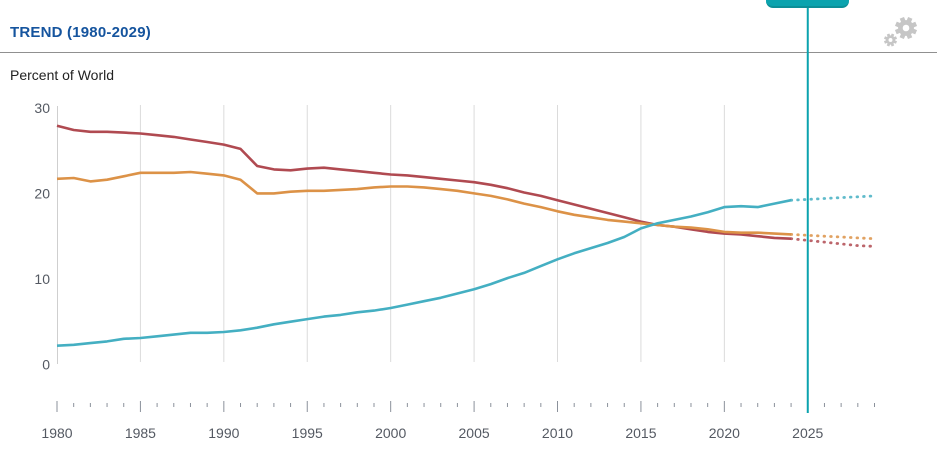 The height and width of the screenshot is (470, 937). What do you see at coordinates (807, 433) in the screenshot?
I see `x-tick-label-2025: 2025` at bounding box center [807, 433].